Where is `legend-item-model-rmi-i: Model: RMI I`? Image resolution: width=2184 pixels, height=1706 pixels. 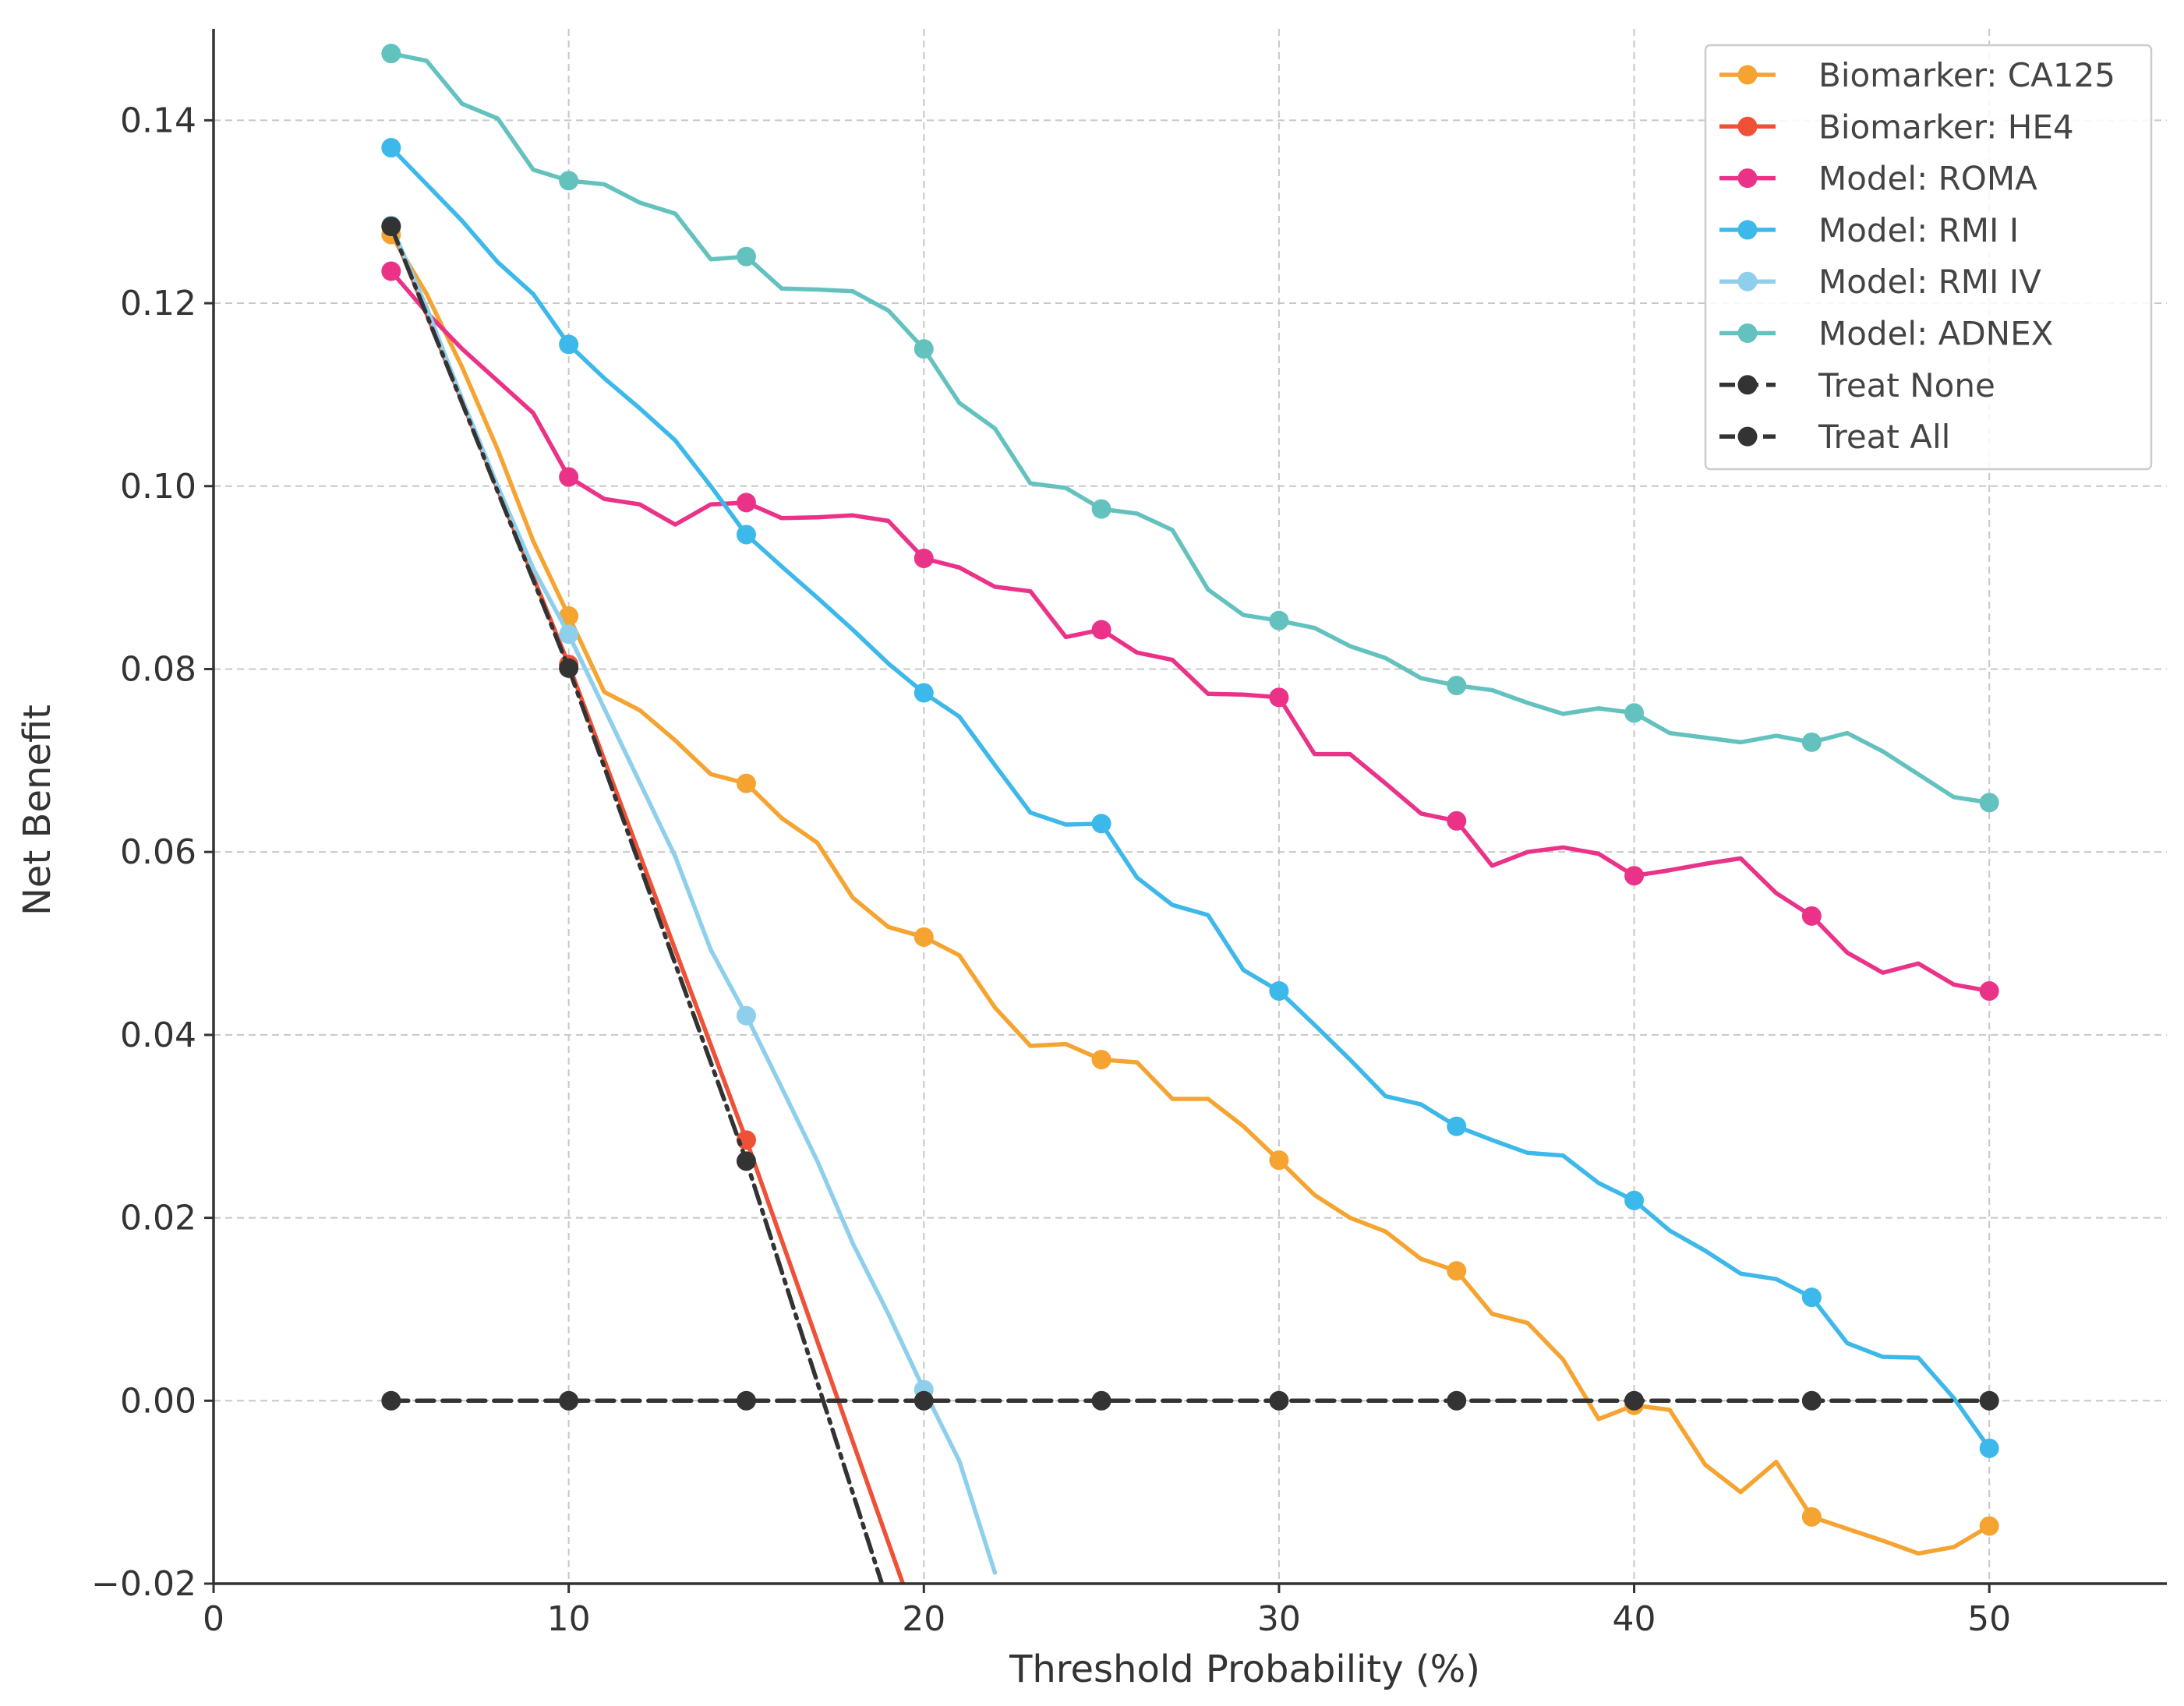
legend-item-model-rmi-i: Model: RMI I is located at coordinates (1869, 230).